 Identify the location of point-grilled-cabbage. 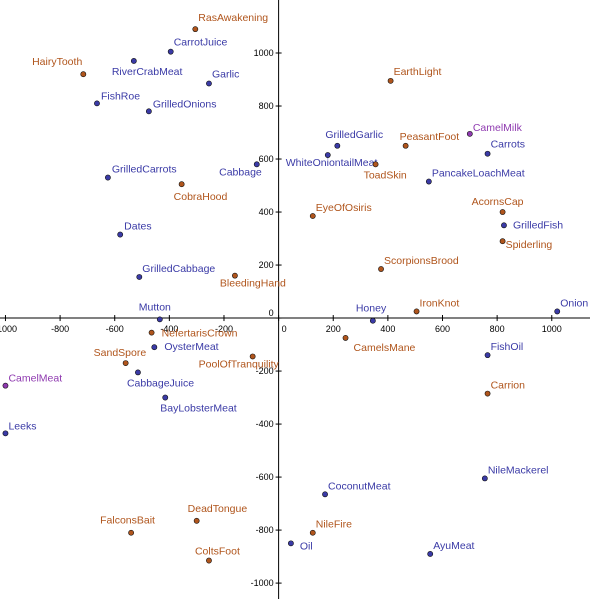
(139, 277).